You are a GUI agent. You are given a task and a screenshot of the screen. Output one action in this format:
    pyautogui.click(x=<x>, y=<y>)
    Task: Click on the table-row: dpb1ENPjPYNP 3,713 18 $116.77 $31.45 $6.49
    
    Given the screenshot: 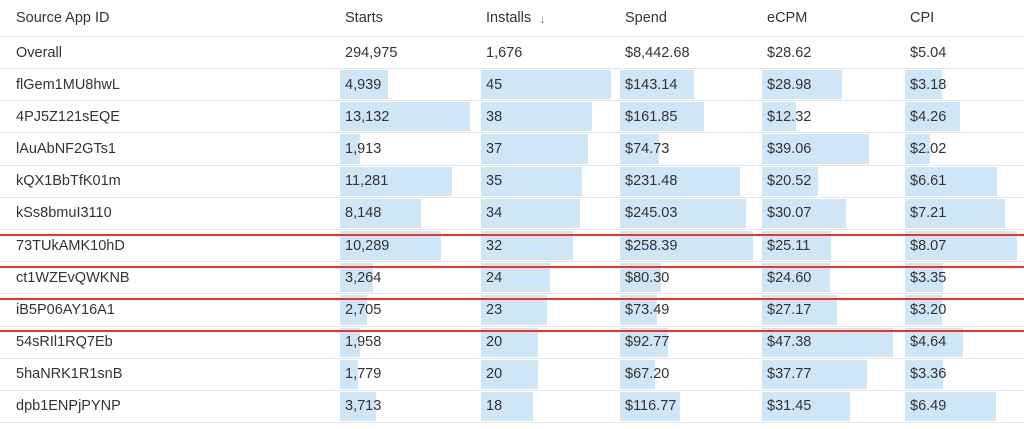 What is the action you would take?
    pyautogui.click(x=512, y=407)
    